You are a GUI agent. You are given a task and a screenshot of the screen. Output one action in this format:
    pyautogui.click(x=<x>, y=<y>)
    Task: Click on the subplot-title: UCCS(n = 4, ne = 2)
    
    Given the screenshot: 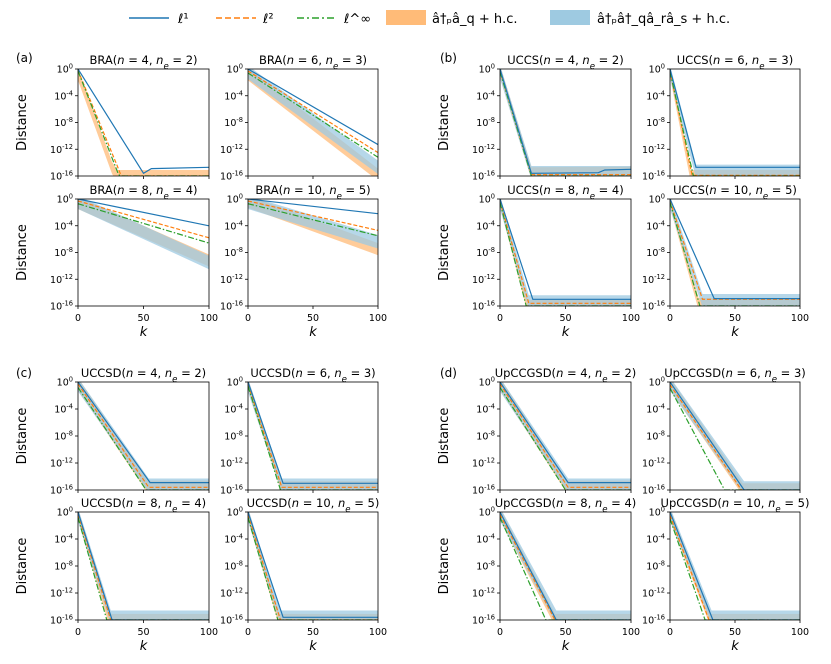 What is the action you would take?
    pyautogui.click(x=565, y=62)
    